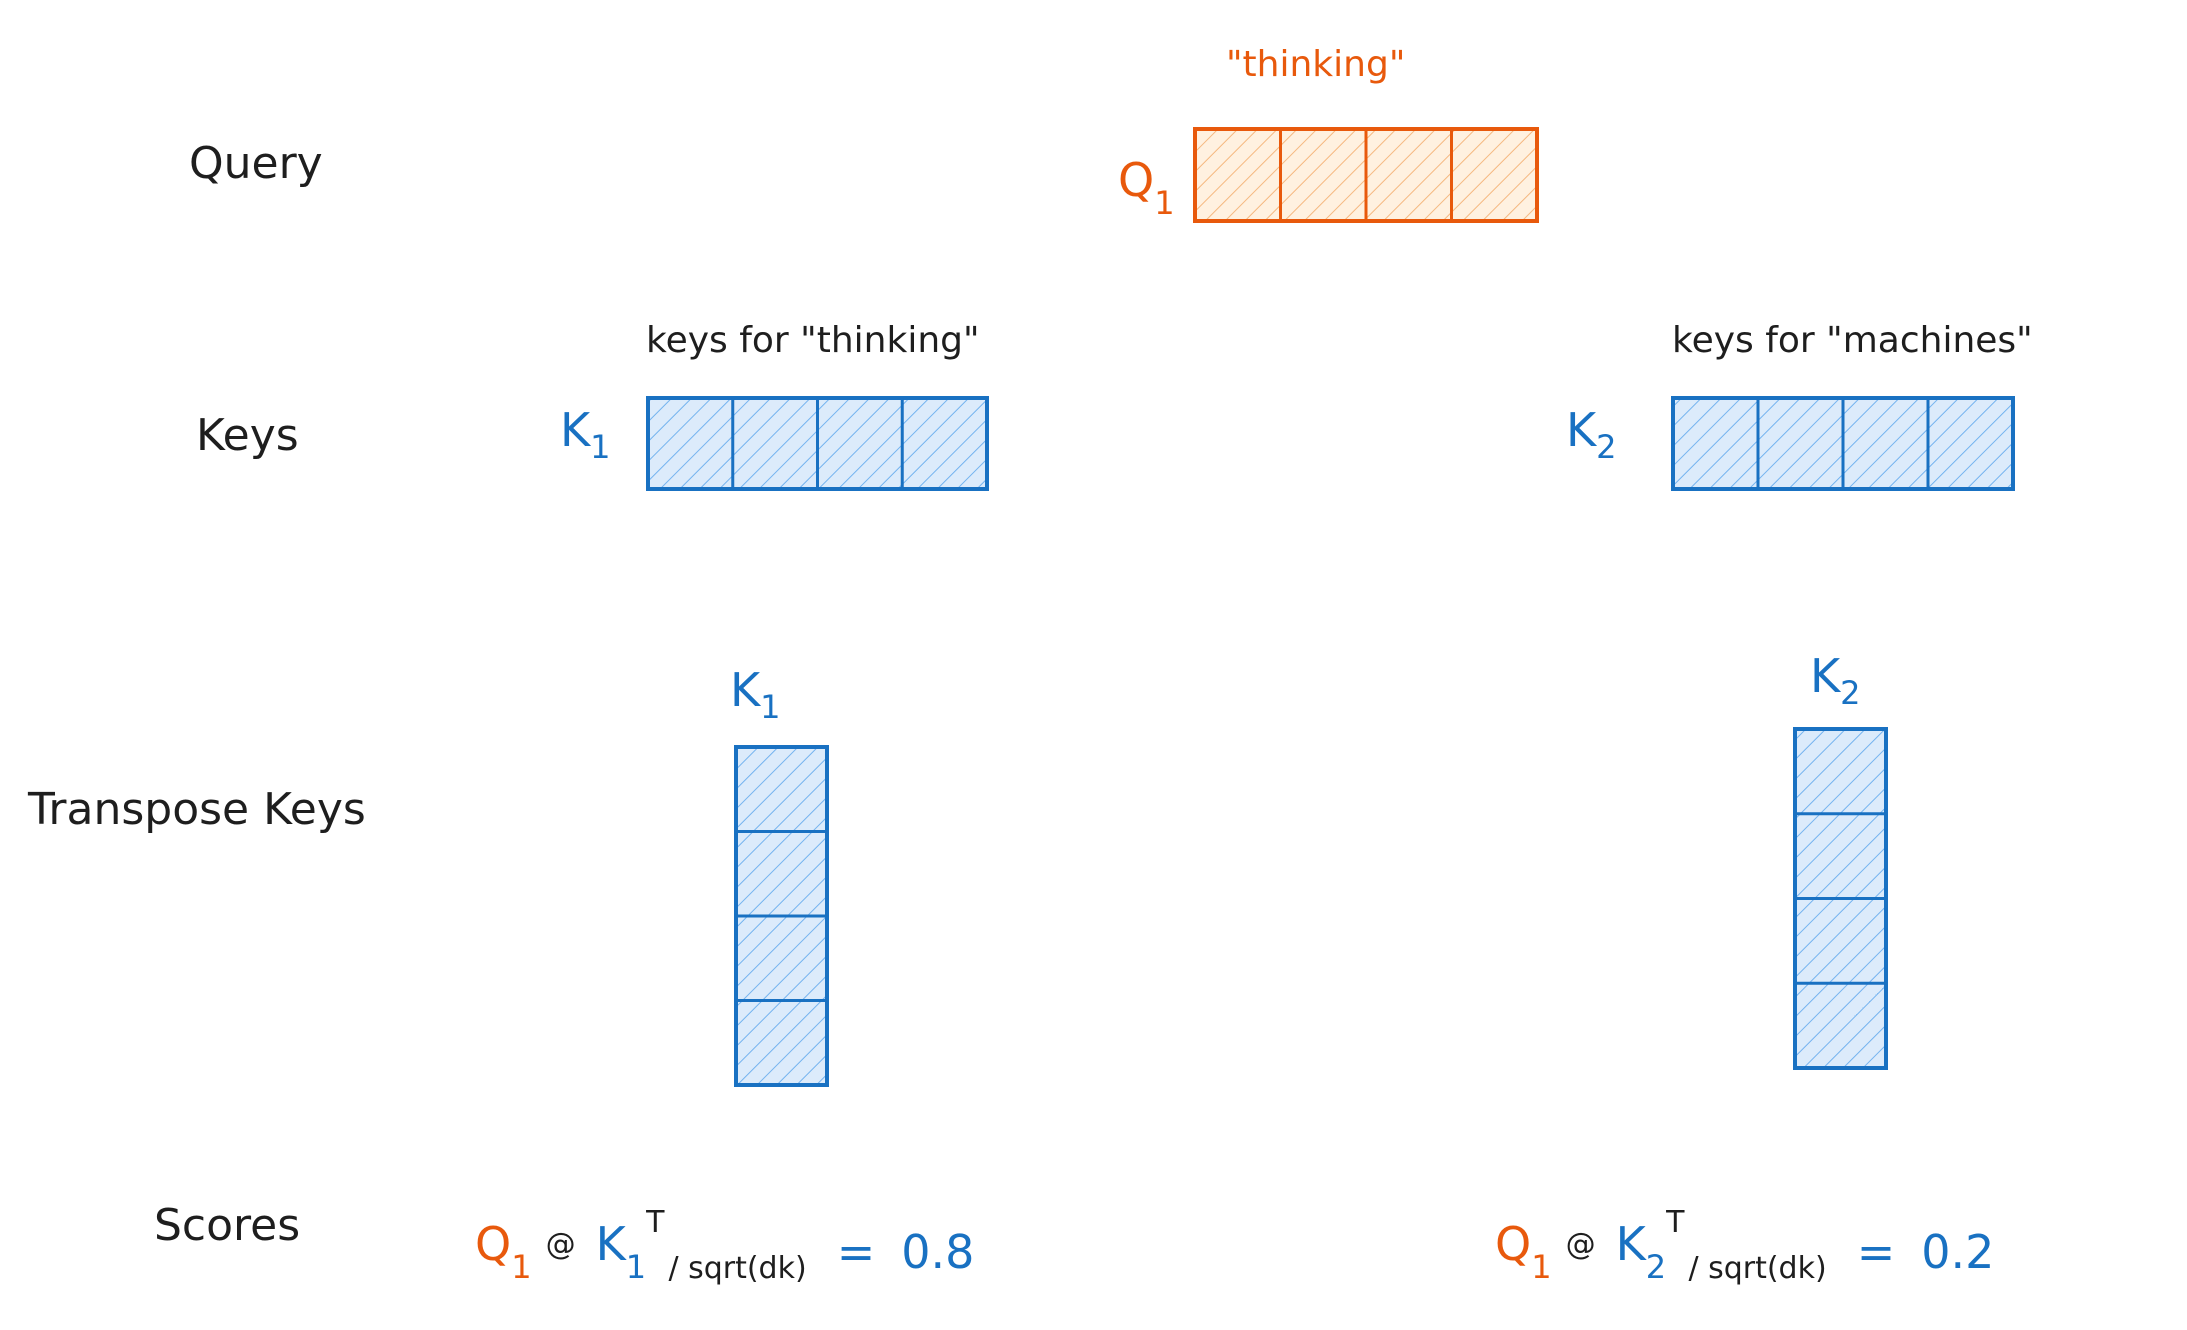 The image size is (2187, 1330). Describe the element at coordinates (1744, 1245) in the screenshot. I see `score-formula: Q1@ K2T/ sqrt(dk) = 0.2` at that location.